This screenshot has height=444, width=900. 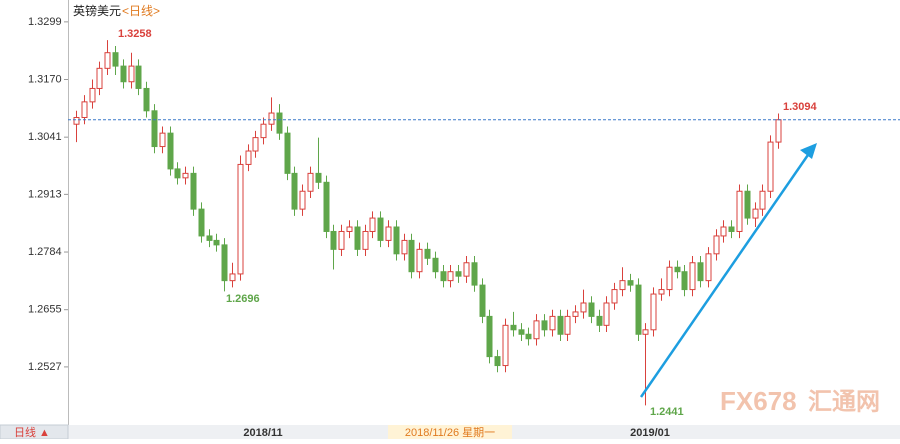 What do you see at coordinates (808, 151) in the screenshot?
I see `arrow-head` at bounding box center [808, 151].